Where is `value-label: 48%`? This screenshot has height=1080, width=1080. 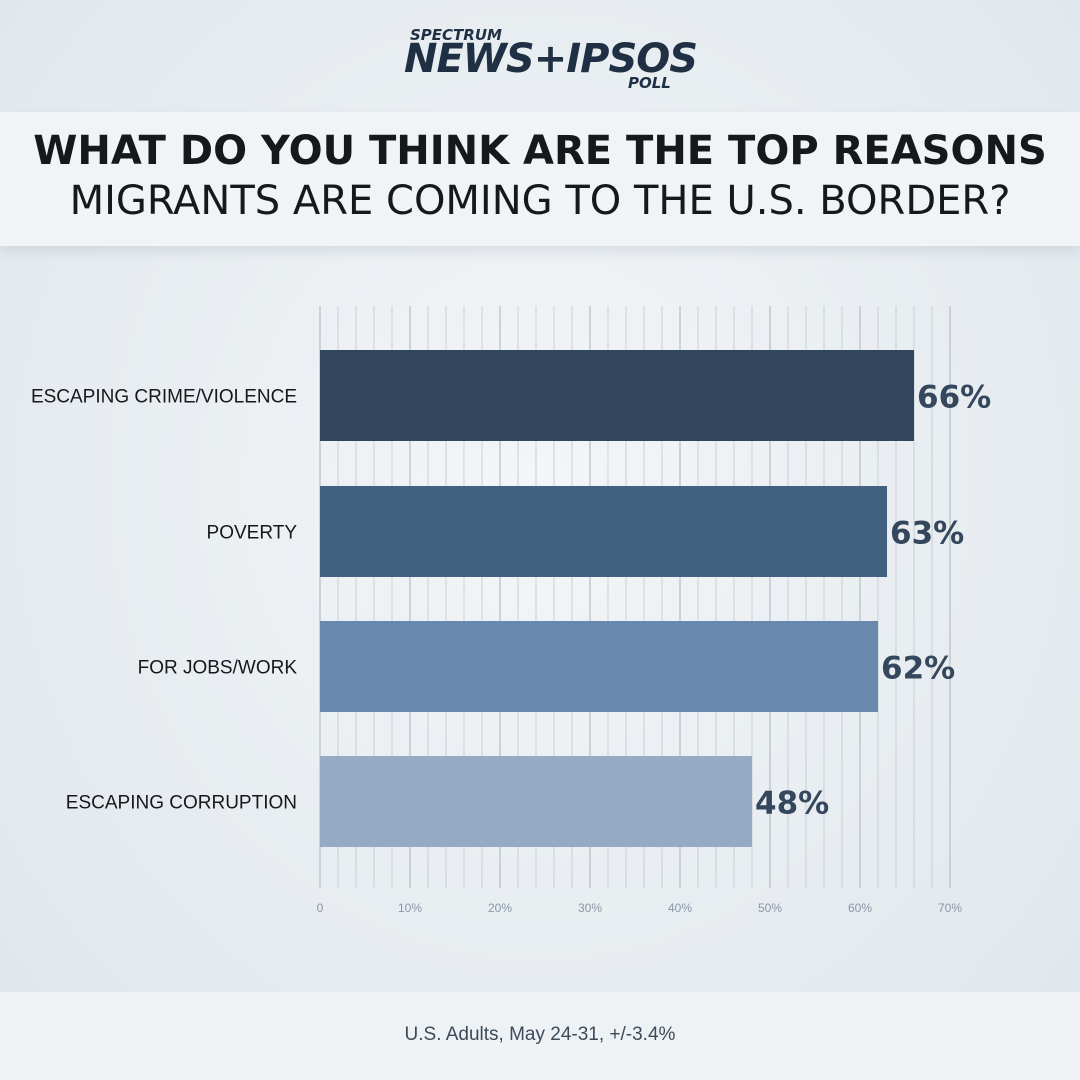 value-label: 48% is located at coordinates (792, 804).